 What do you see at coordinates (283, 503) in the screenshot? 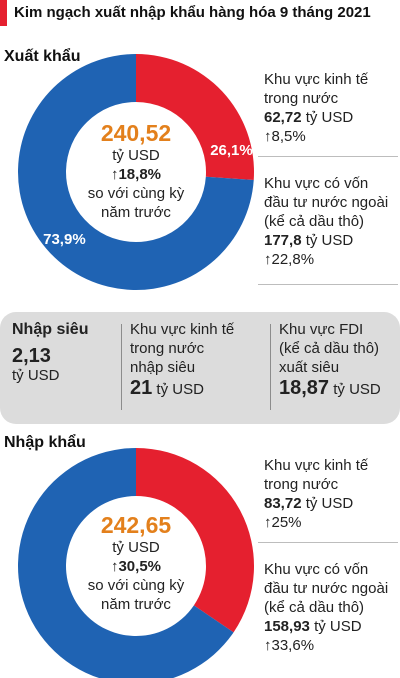
I see `import-domestic-value: 83,72` at bounding box center [283, 503].